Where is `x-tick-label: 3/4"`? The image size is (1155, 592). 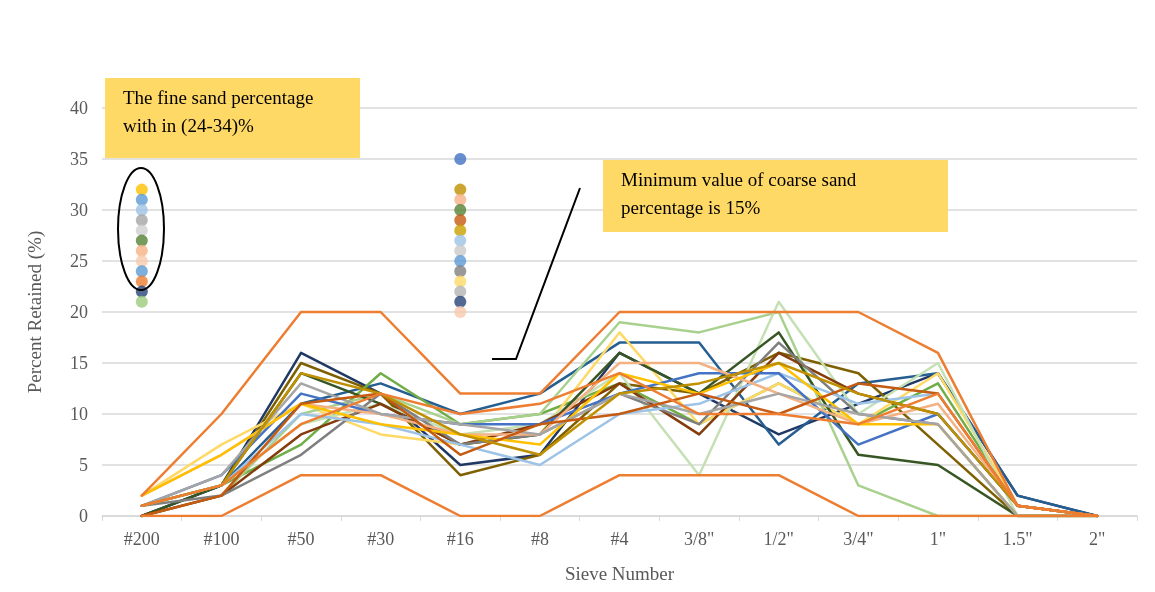 x-tick-label: 3/4" is located at coordinates (858, 539).